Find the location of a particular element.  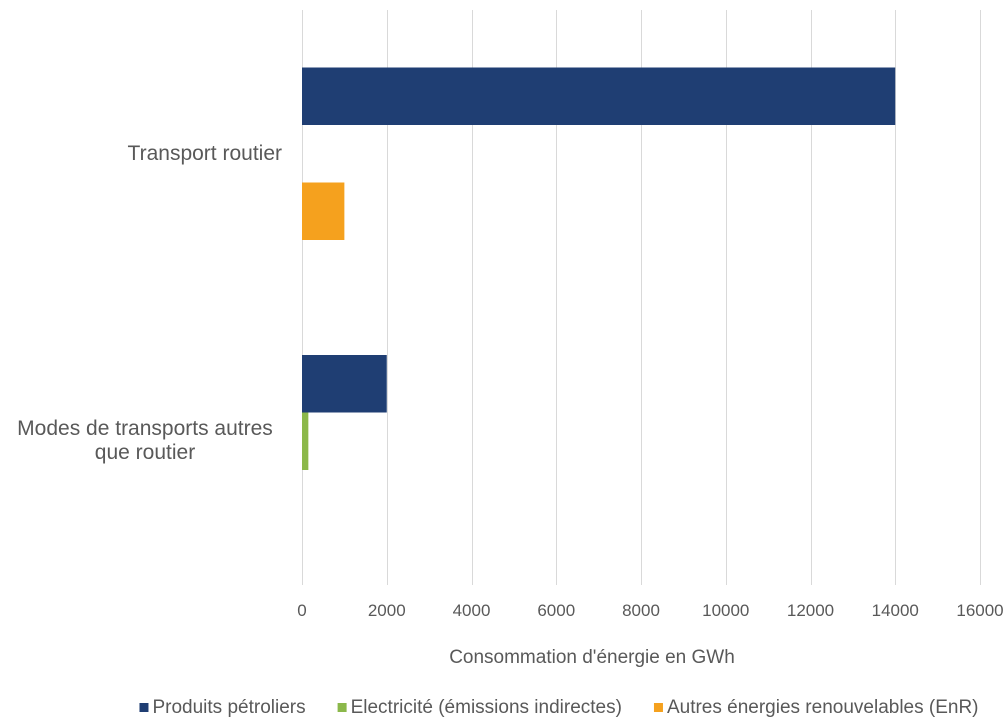

x-axis-title: Consommation d'énergie en GWh is located at coordinates (592, 657).